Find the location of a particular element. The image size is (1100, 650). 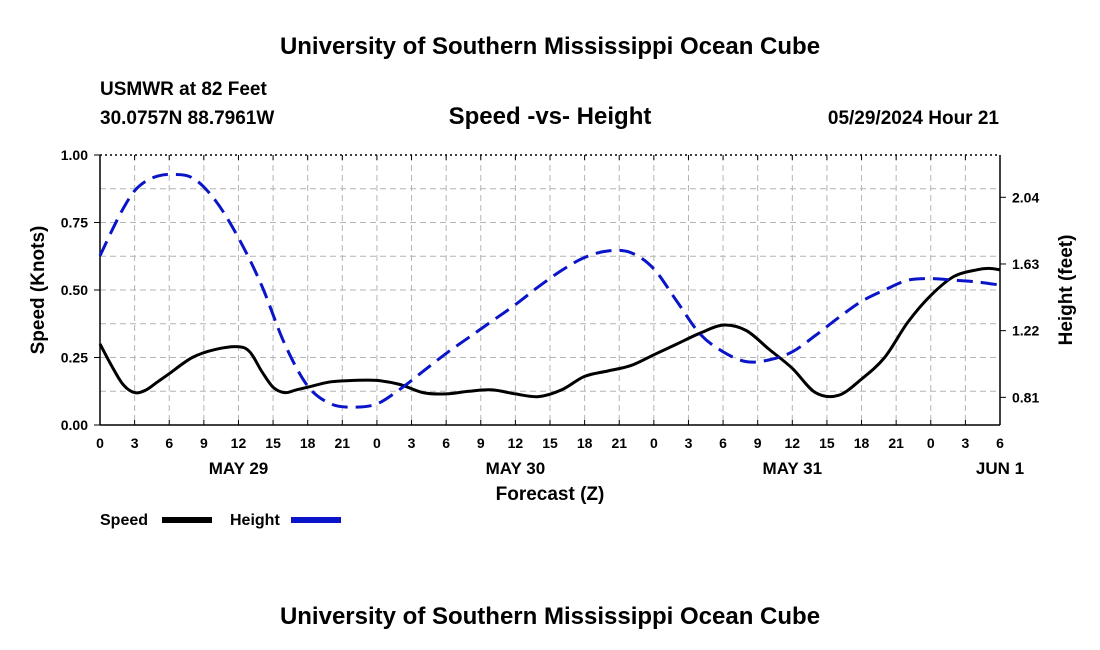

legend: Speed Height is located at coordinates (220, 520).